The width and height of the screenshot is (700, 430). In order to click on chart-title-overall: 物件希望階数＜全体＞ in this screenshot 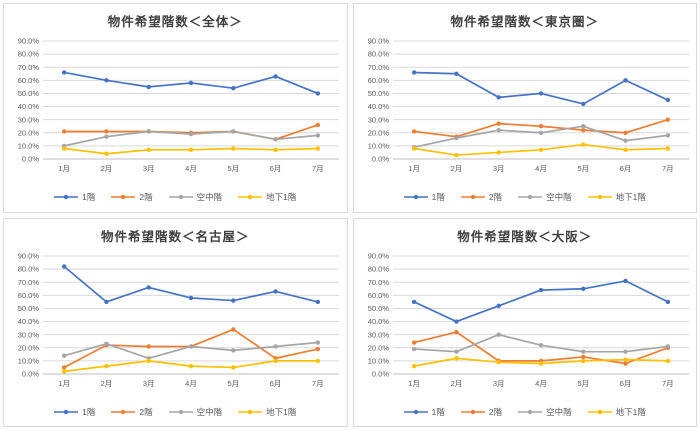, I will do `click(175, 22)`.